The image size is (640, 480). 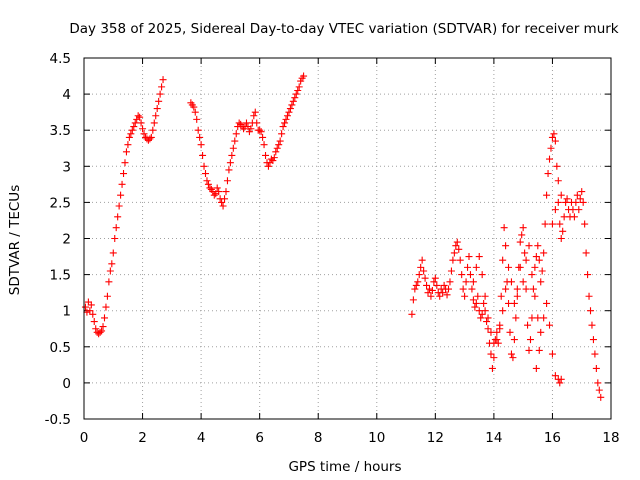 What do you see at coordinates (142, 438) in the screenshot?
I see `x-tick-label: 2` at bounding box center [142, 438].